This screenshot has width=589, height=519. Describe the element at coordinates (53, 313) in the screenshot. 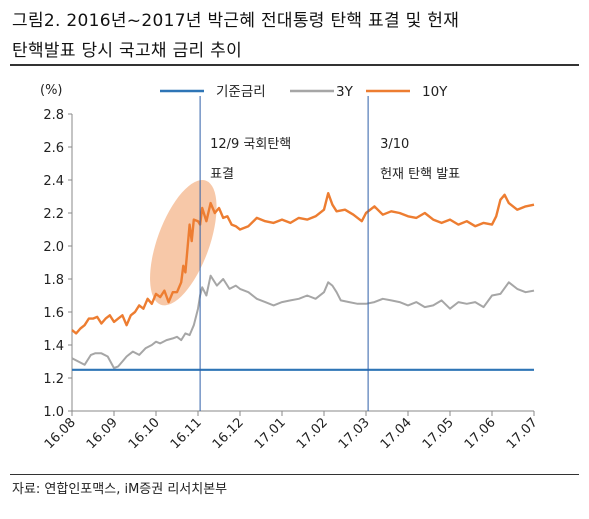

I see `y-tick-label: 1.6` at that location.